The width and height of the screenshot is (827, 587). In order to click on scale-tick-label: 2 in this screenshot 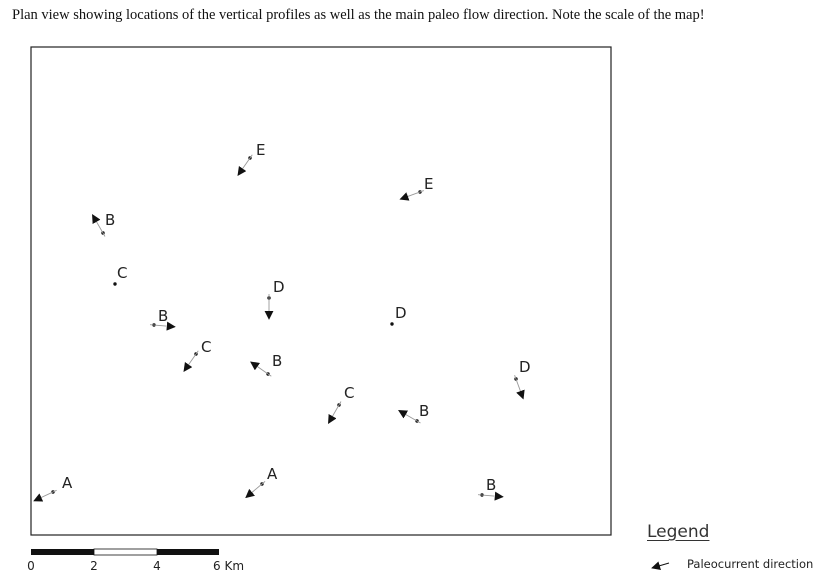, I will do `click(94, 566)`.